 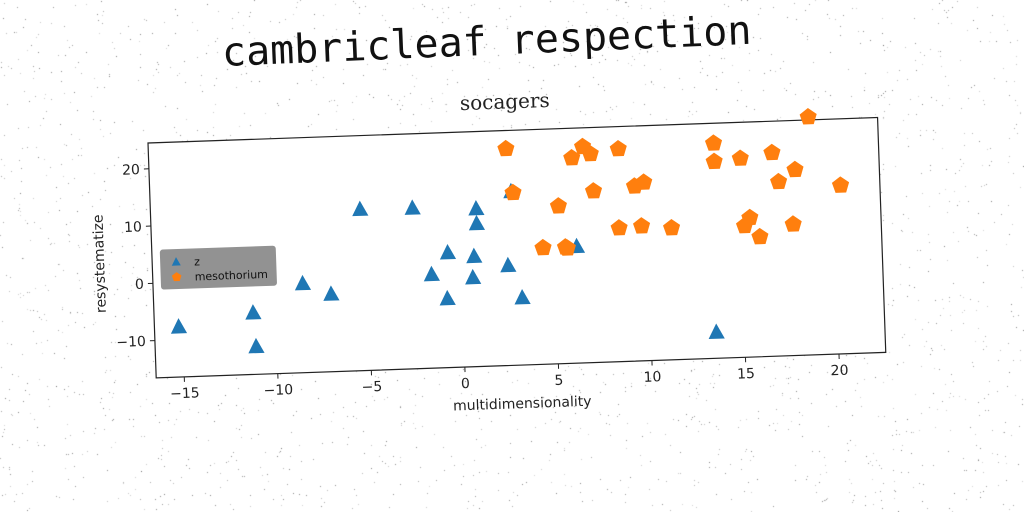 What do you see at coordinates (509, 377) in the screenshot?
I see `x-axis-ticks: −15 −10 −5 0 5 10 15 20` at bounding box center [509, 377].